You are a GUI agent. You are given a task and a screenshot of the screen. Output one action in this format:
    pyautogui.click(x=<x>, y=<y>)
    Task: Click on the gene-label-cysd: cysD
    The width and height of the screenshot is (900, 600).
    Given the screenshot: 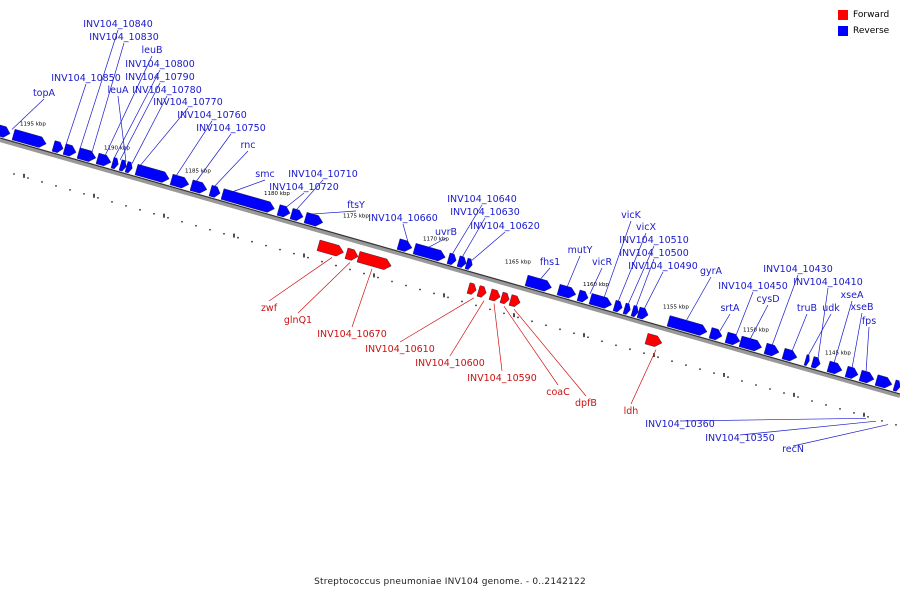 What is the action you would take?
    pyautogui.click(x=767, y=299)
    